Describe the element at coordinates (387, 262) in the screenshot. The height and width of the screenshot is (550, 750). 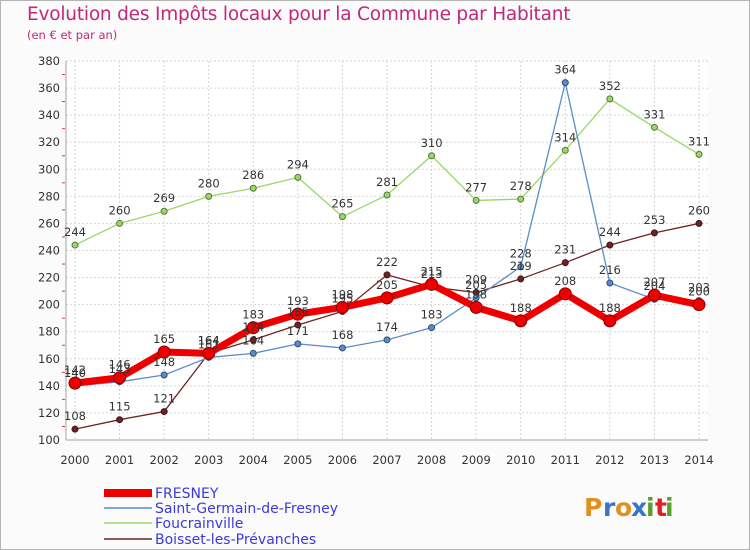
I see `data-label: 222` at that location.